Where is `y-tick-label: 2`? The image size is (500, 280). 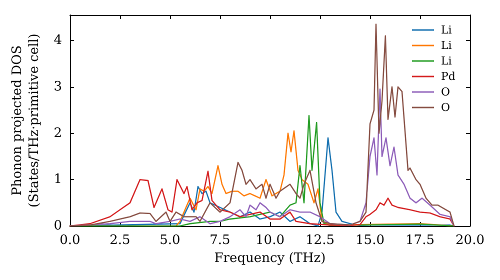
y-tick-label: 2 is located at coordinates (58, 133).